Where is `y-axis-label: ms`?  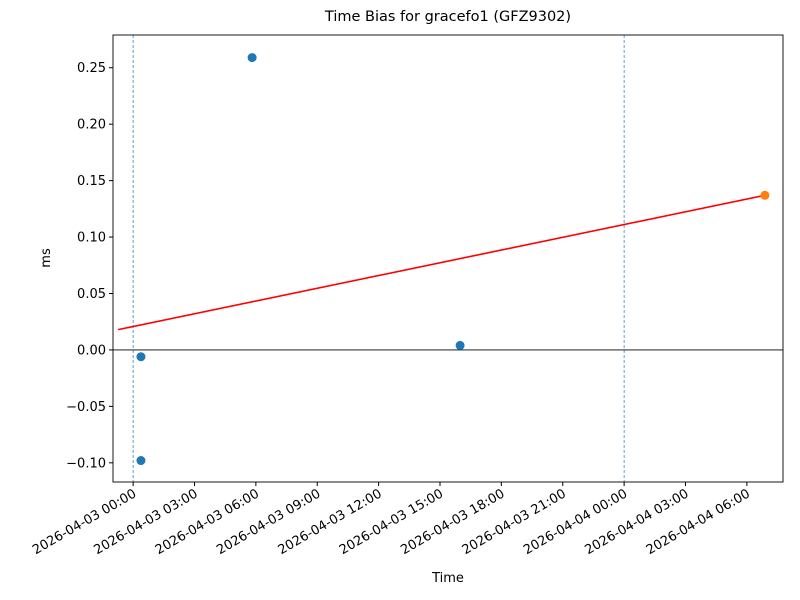 y-axis-label: ms is located at coordinates (46, 258).